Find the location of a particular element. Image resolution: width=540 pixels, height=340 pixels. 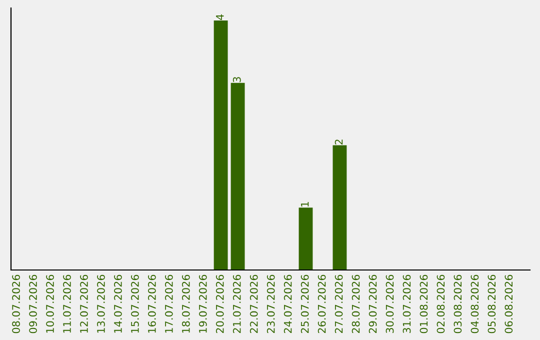

data-label: 4 is located at coordinates (220, 17).